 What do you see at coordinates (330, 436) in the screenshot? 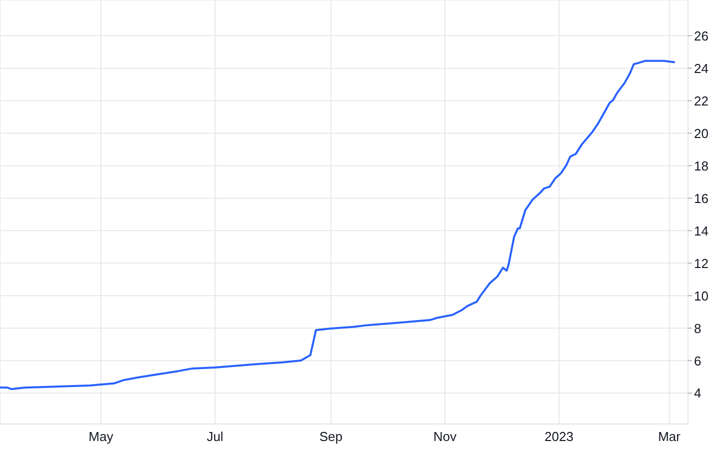
I see `x-tick-label: Sep` at bounding box center [330, 436].